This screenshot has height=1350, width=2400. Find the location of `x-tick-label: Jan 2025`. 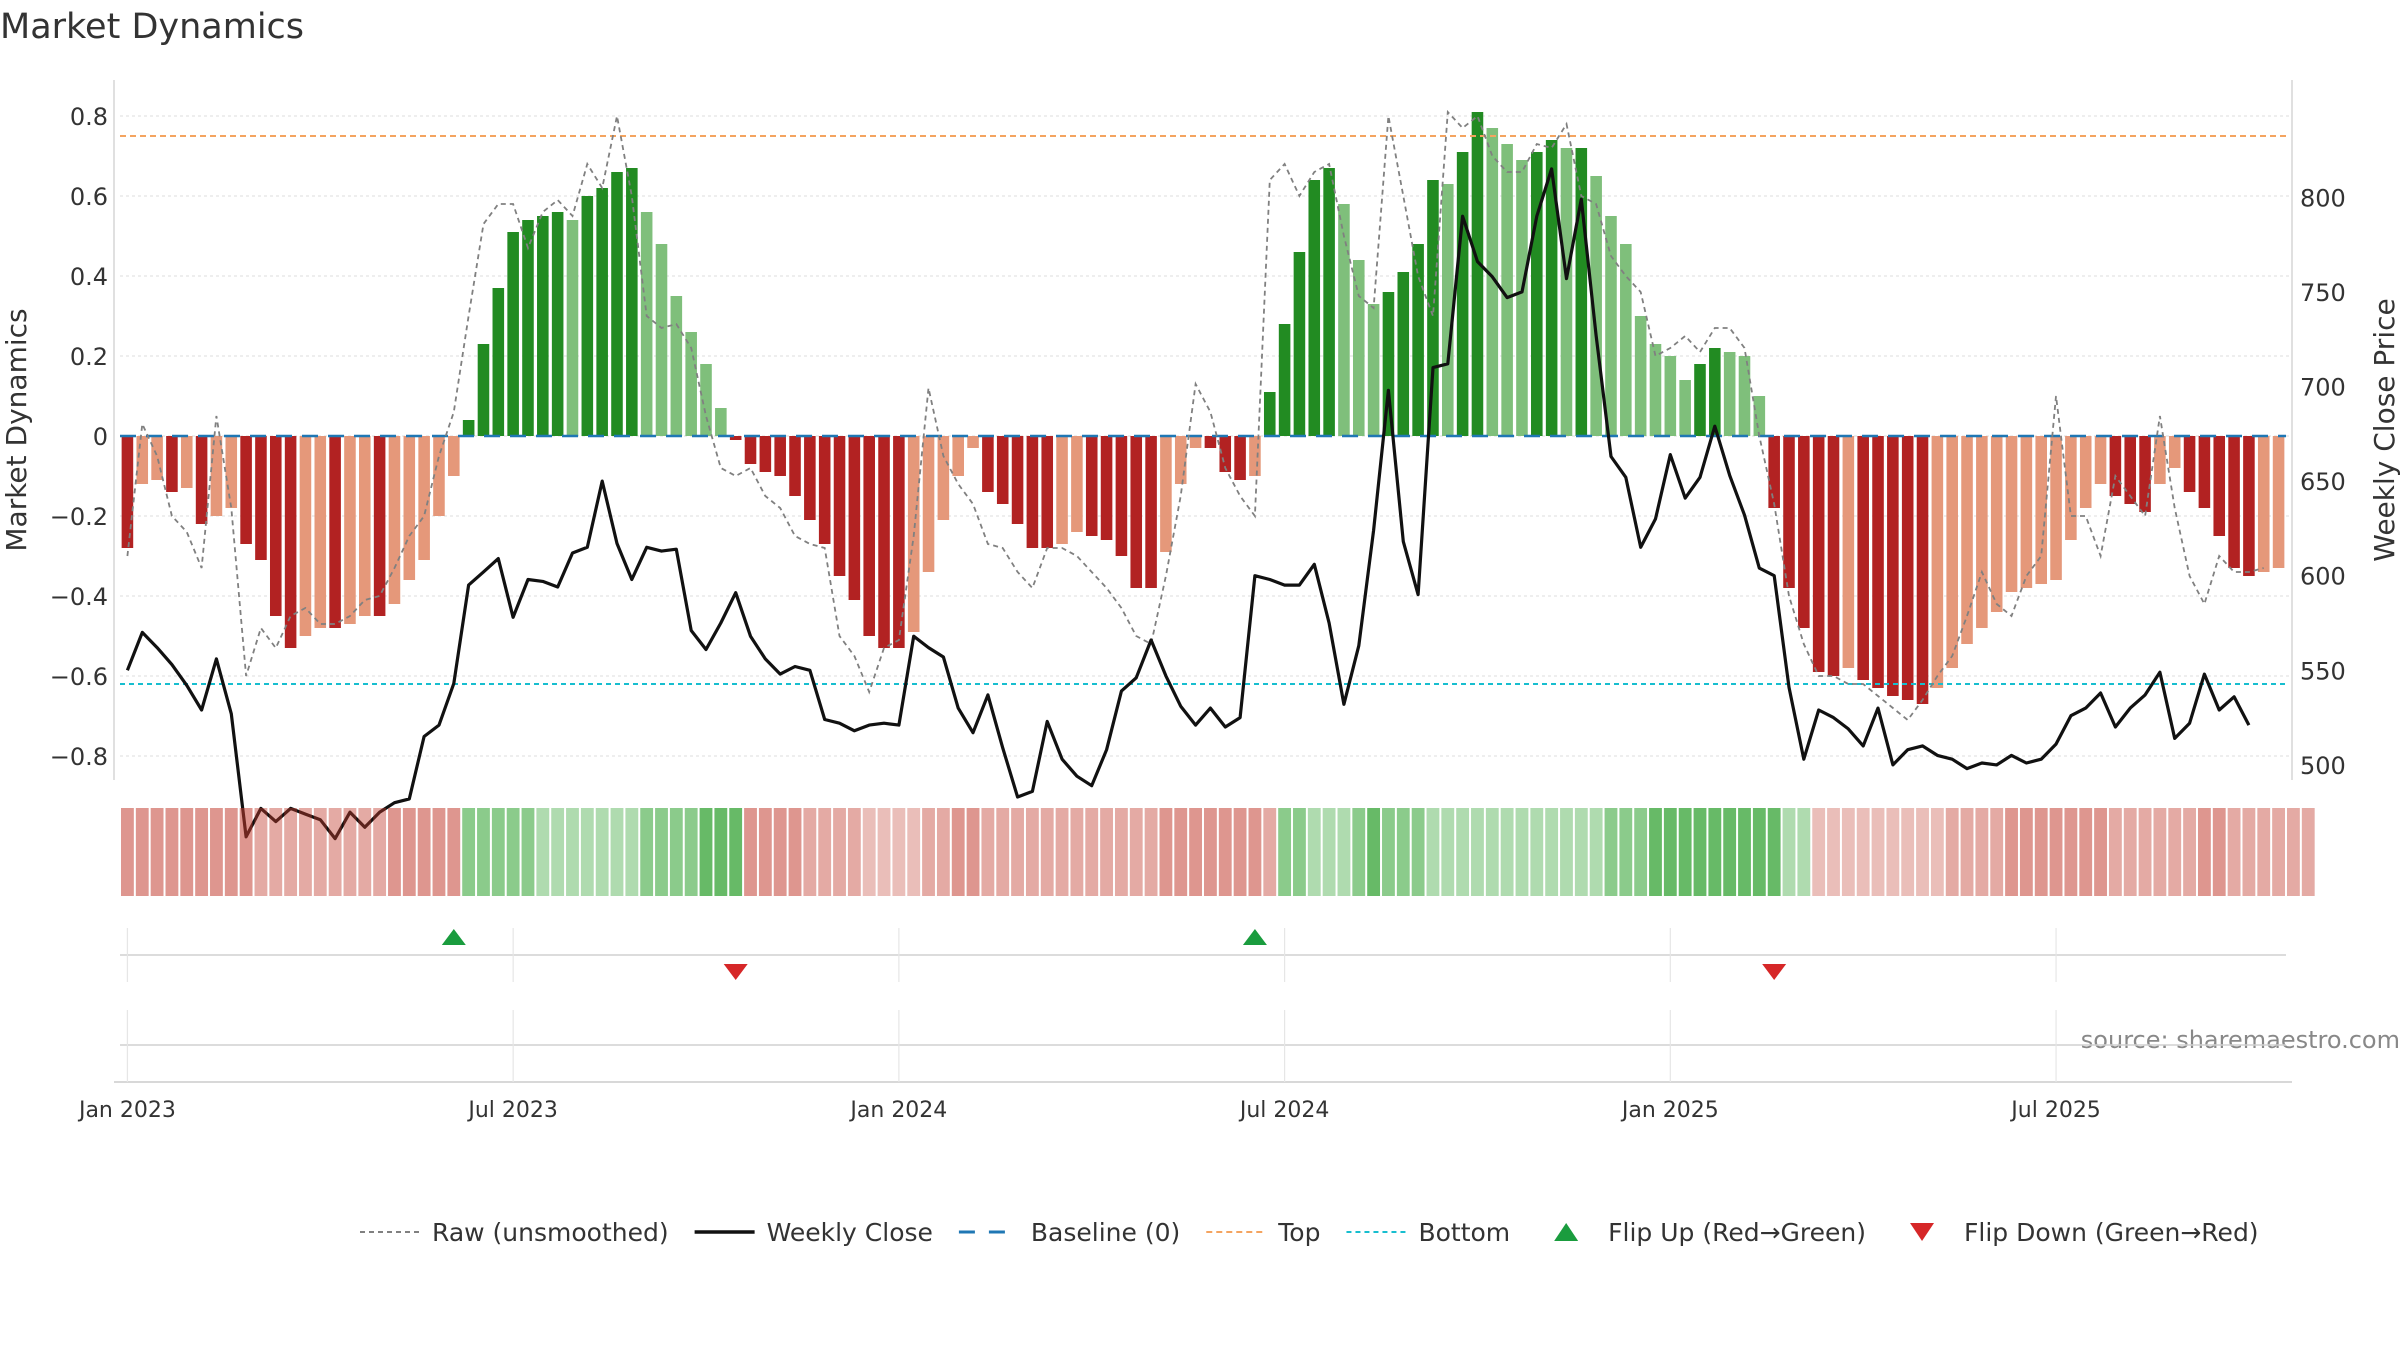

x-tick-label: Jan 2025 is located at coordinates (1669, 1110).